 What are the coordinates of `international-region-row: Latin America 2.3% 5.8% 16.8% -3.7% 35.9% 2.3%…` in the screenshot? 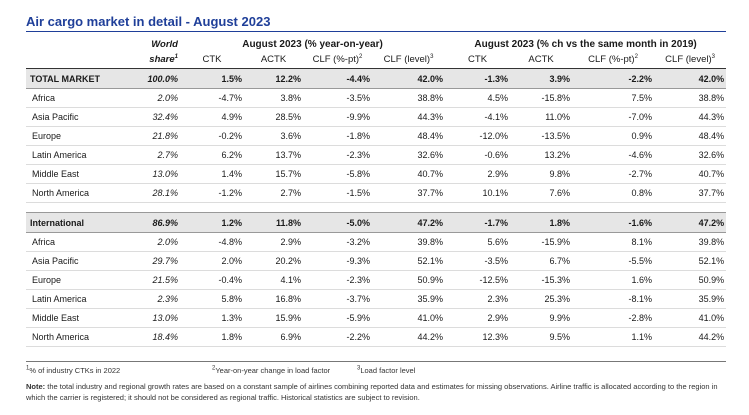 It's located at (376, 299).